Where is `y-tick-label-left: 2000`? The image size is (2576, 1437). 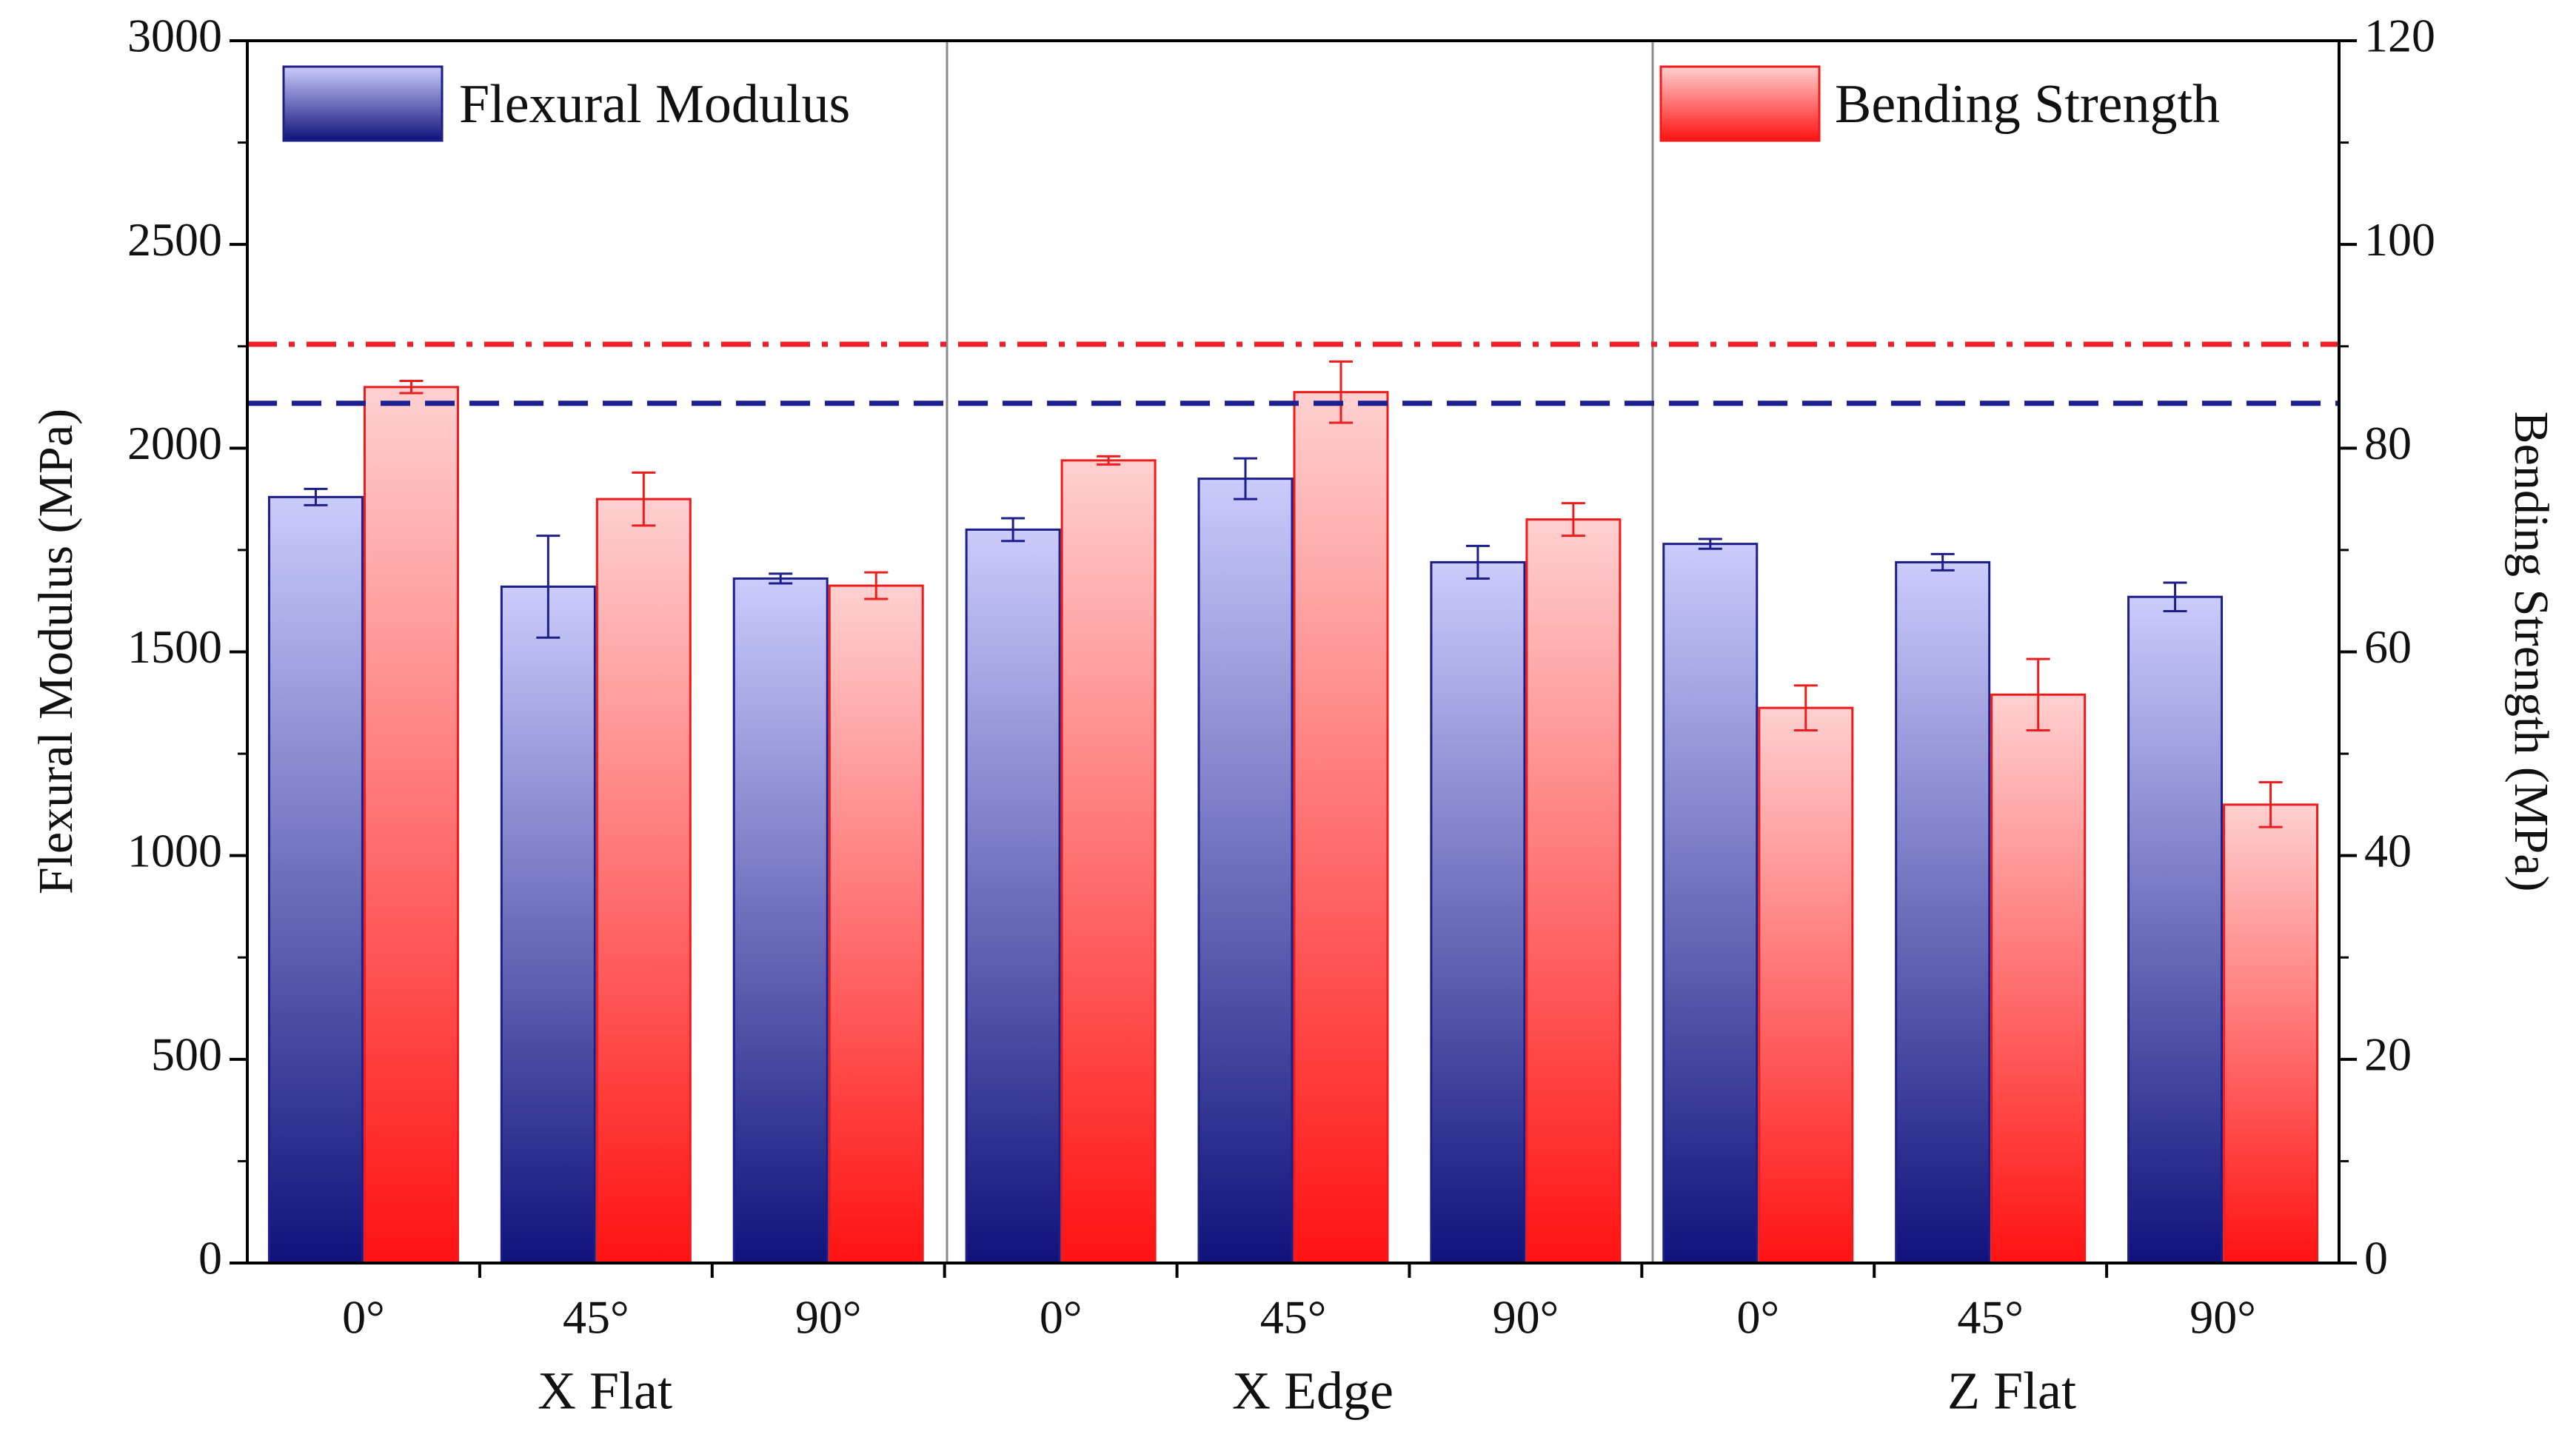 y-tick-label-left: 2000 is located at coordinates (174, 443).